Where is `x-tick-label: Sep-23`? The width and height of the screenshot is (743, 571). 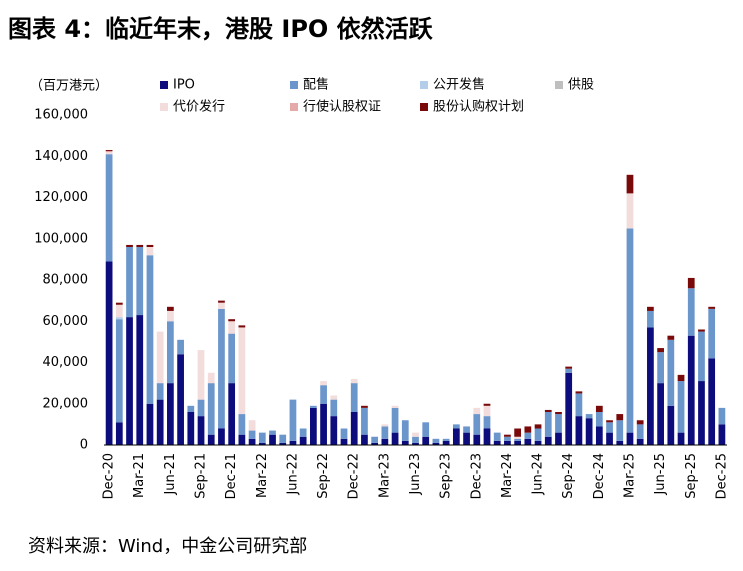 x-tick-label: Sep-23 is located at coordinates (446, 476).